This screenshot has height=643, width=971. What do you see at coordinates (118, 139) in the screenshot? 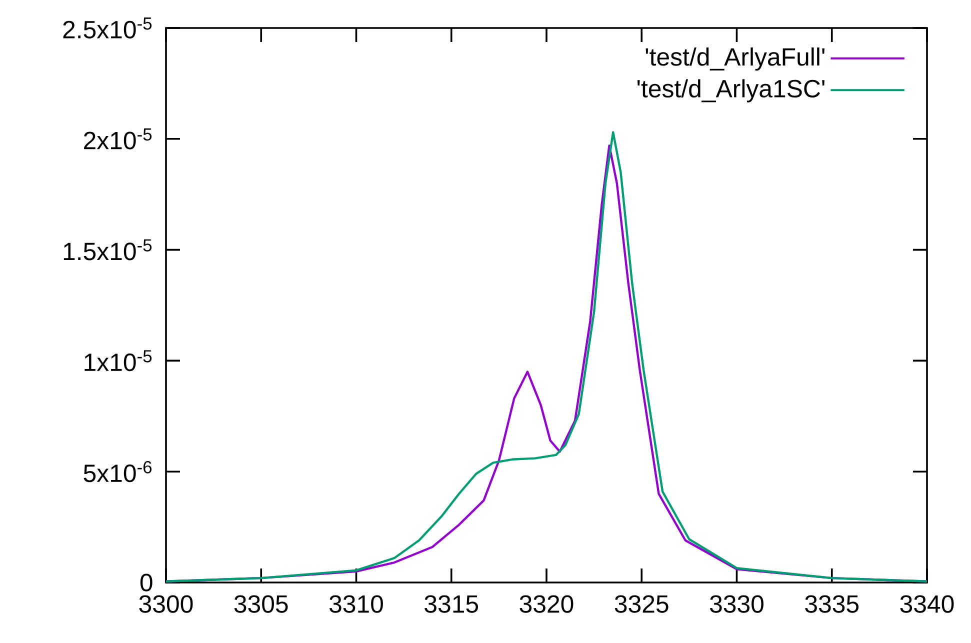
I see `y-tick-label: 2x10$^{-5}$` at bounding box center [118, 139].